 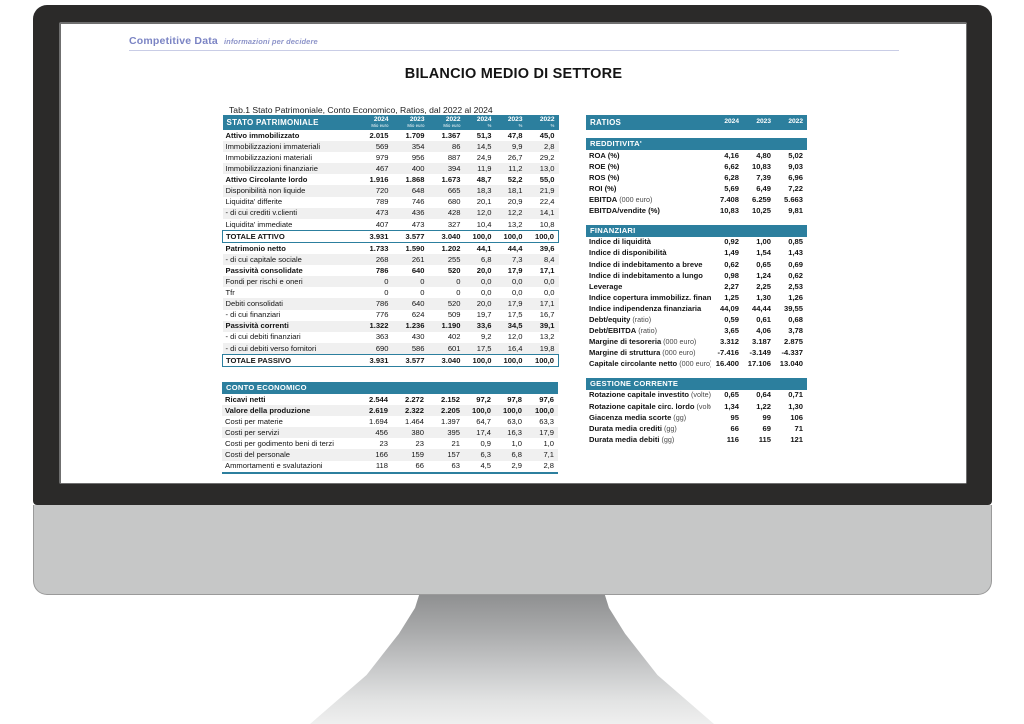 What do you see at coordinates (763, 177) in the screenshot?
I see `row-value: 7,39` at bounding box center [763, 177].